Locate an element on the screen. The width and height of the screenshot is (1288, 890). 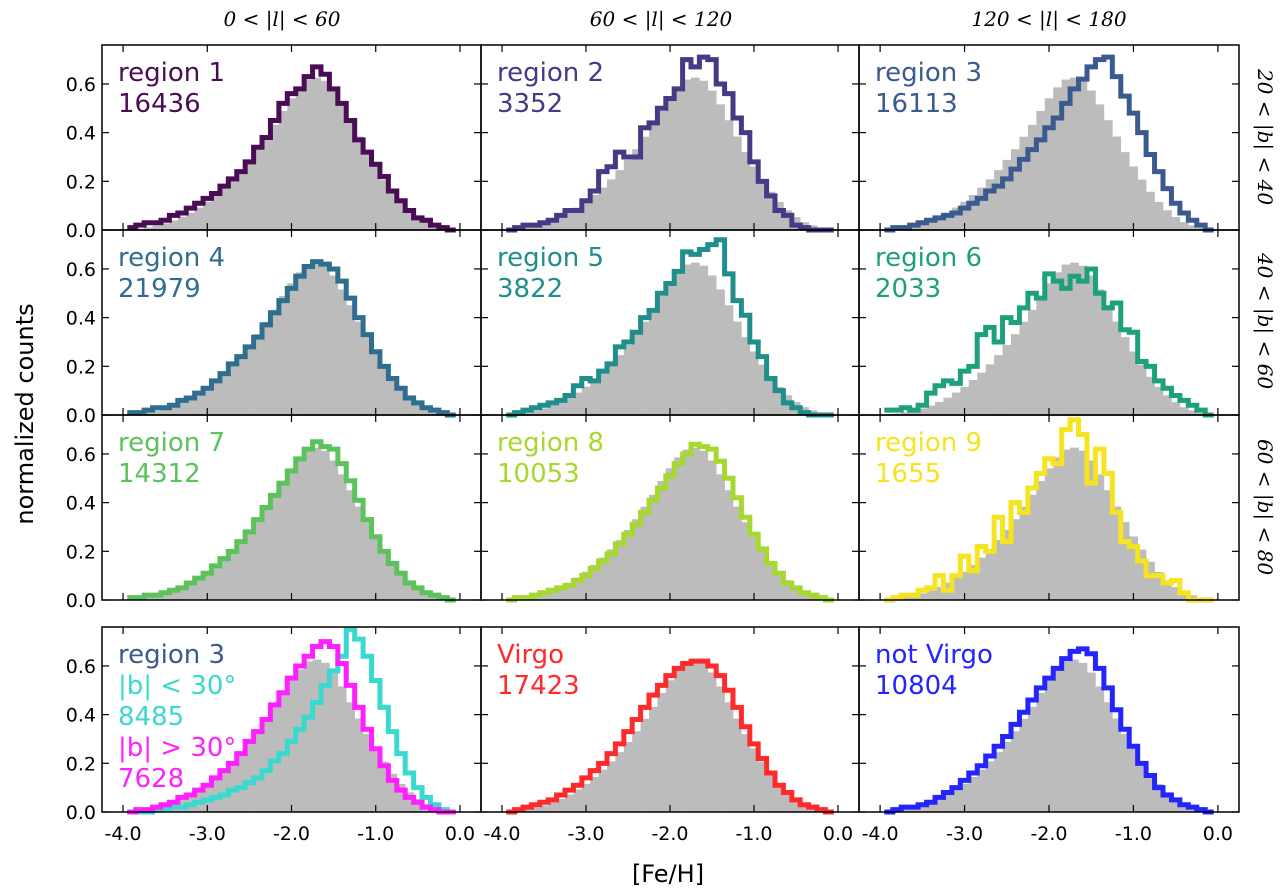
count-label: 16113 is located at coordinates (916, 104).